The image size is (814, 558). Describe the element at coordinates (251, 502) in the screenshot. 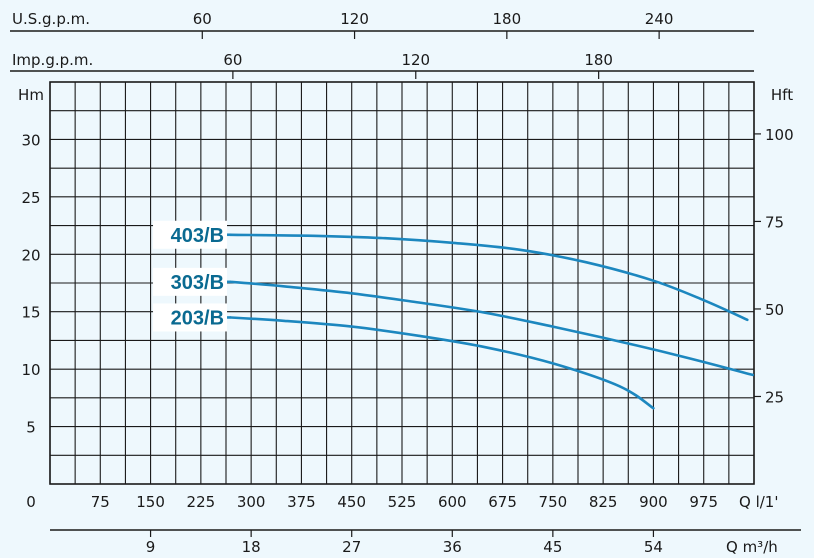

I see `x-tick-label: 300` at that location.